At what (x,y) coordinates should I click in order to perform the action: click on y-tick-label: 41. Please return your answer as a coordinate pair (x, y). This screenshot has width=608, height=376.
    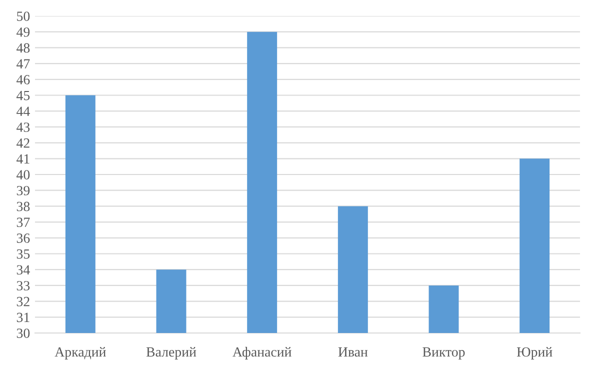
    Looking at the image, I should click on (23, 159).